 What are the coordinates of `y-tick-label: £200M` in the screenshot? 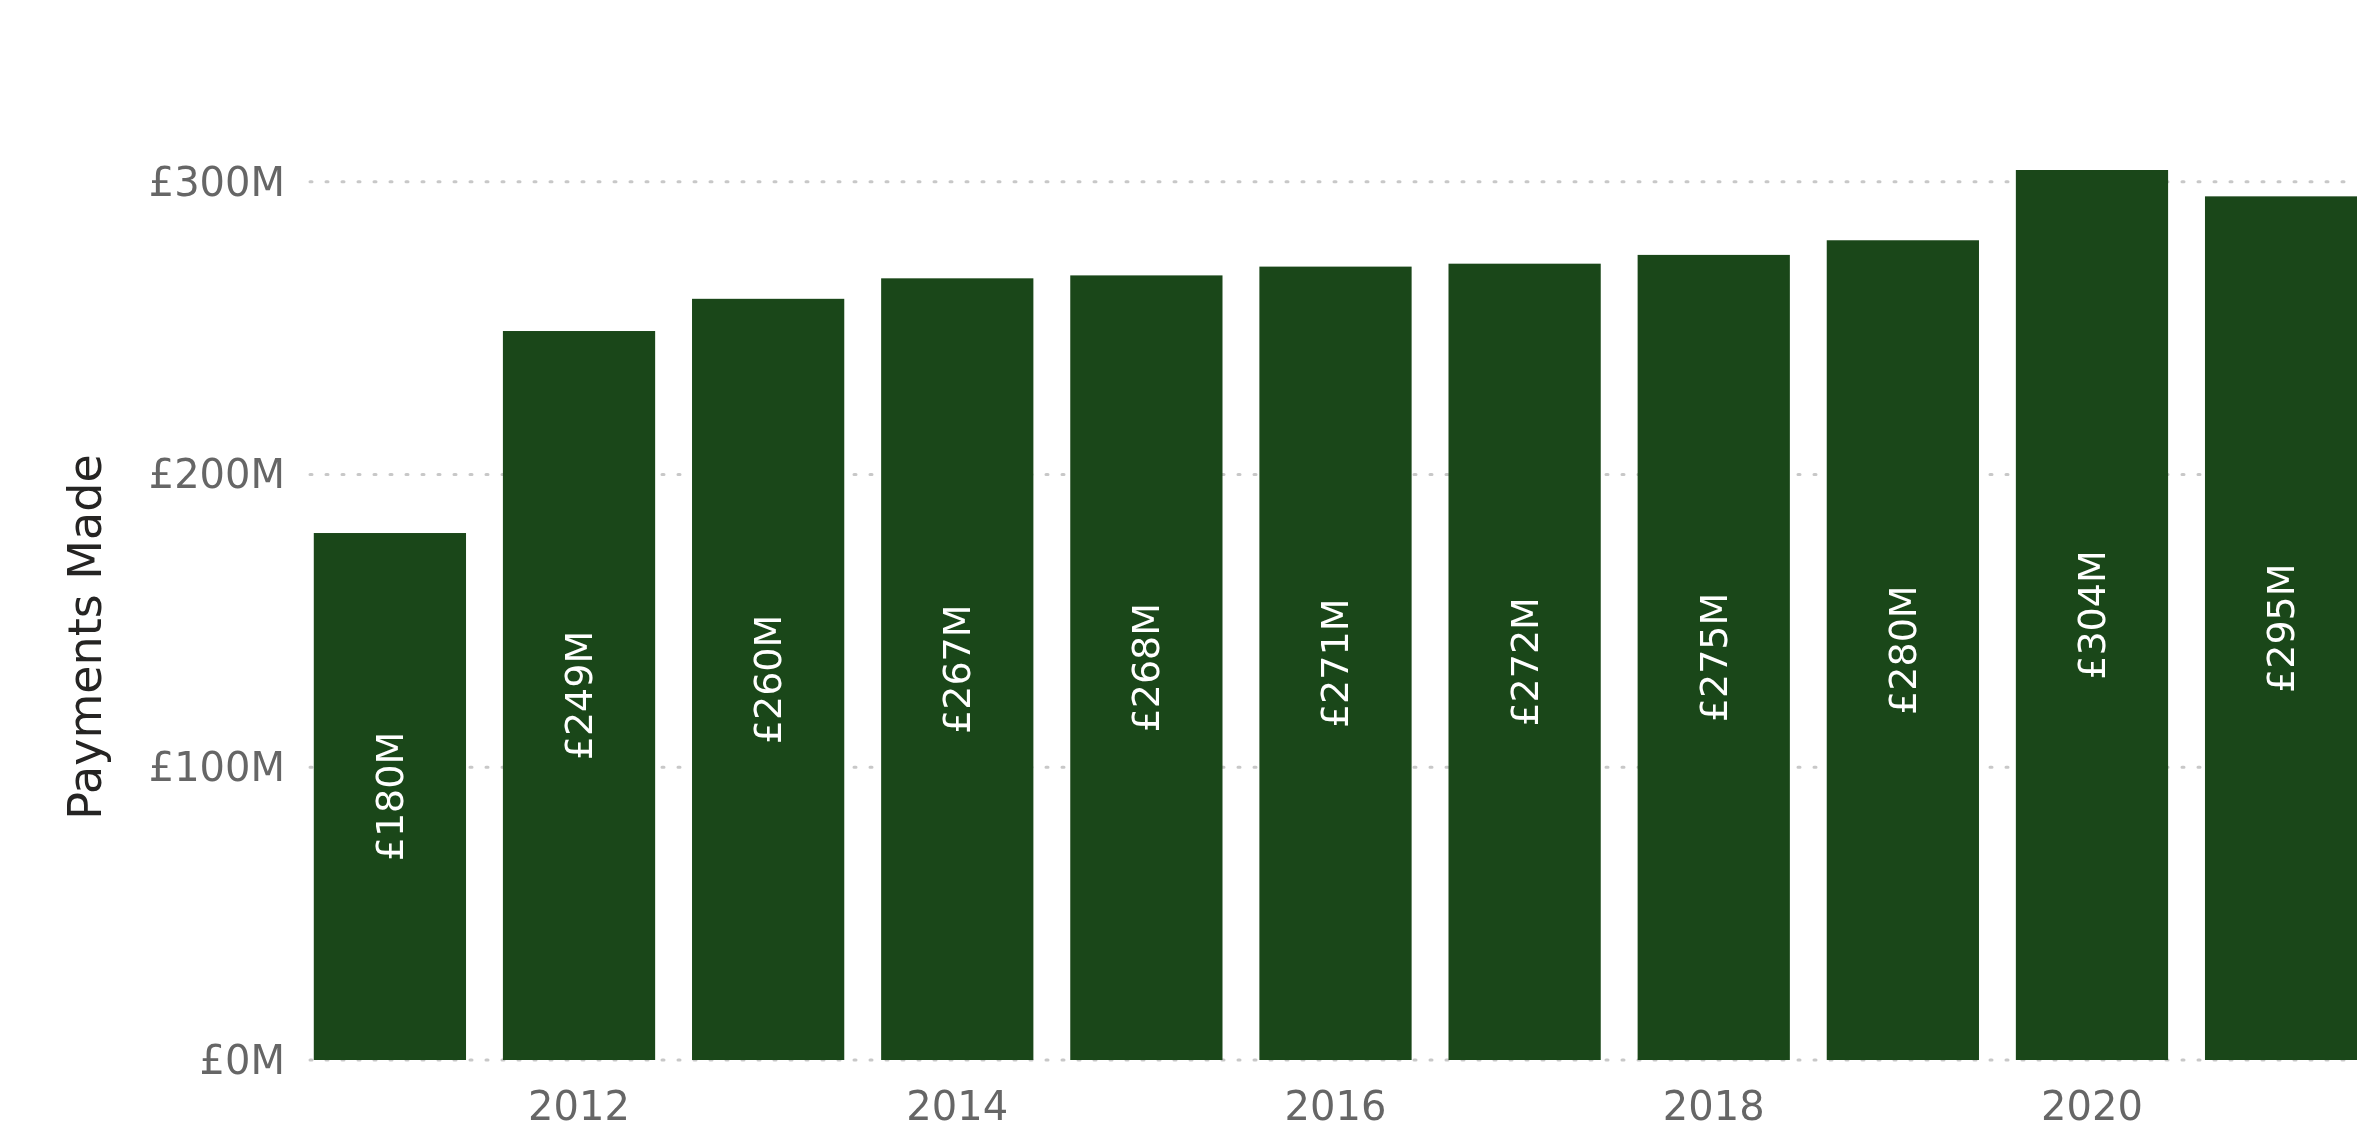 It's located at (216, 474).